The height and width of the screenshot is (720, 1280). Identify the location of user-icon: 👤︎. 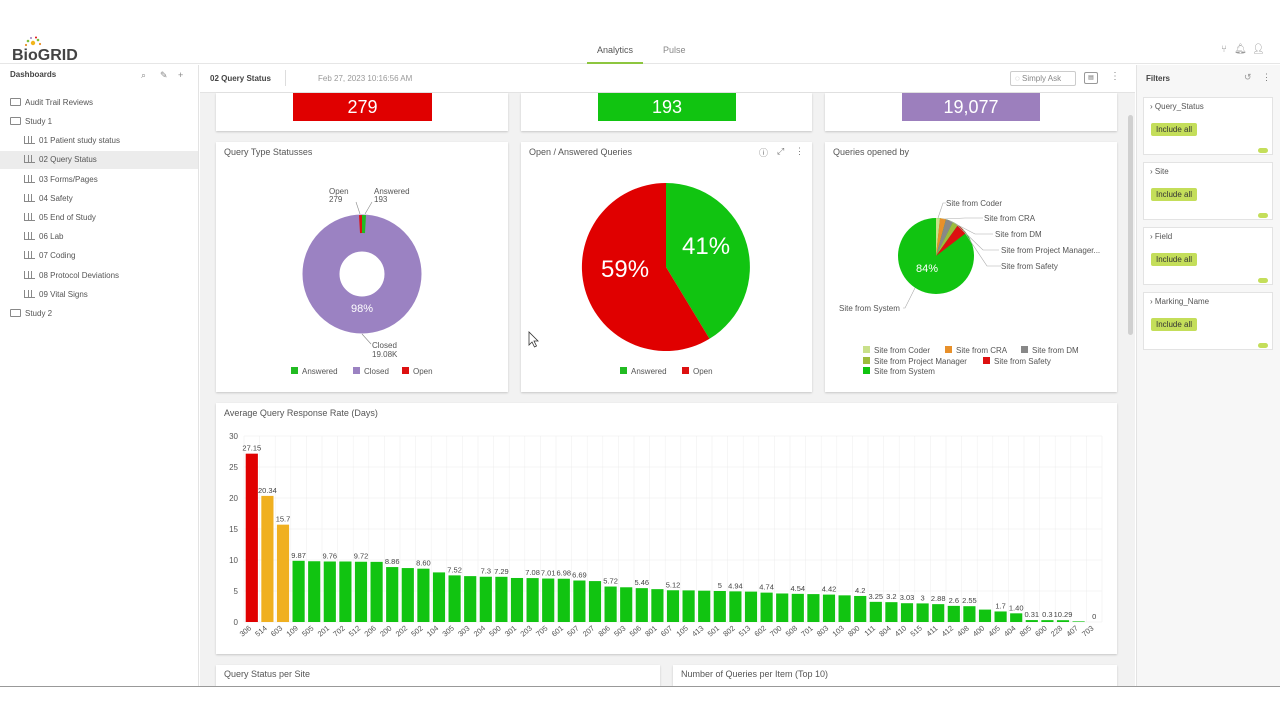
(1258, 49).